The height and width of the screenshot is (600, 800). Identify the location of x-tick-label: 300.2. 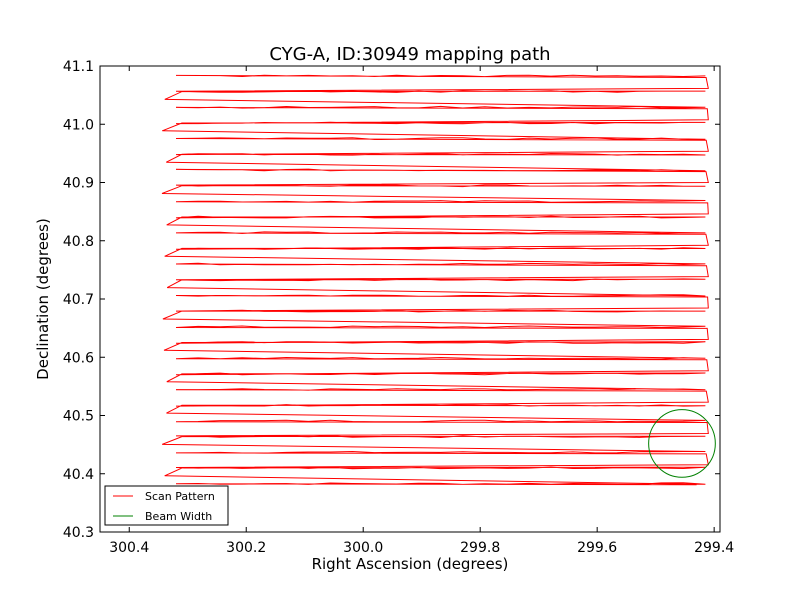
(246, 548).